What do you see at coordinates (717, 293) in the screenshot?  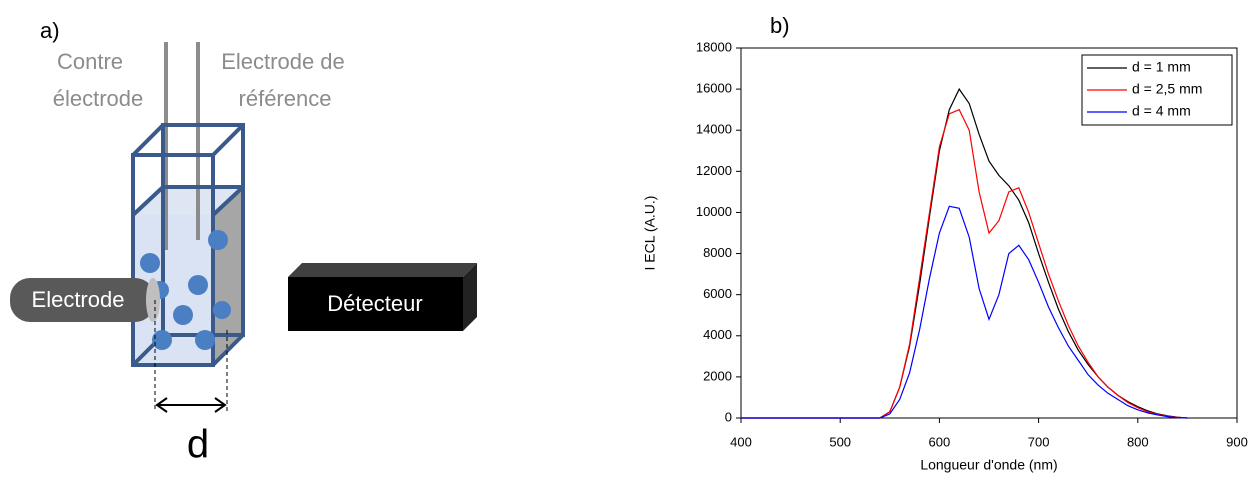 I see `y-tick-label: 6000` at bounding box center [717, 293].